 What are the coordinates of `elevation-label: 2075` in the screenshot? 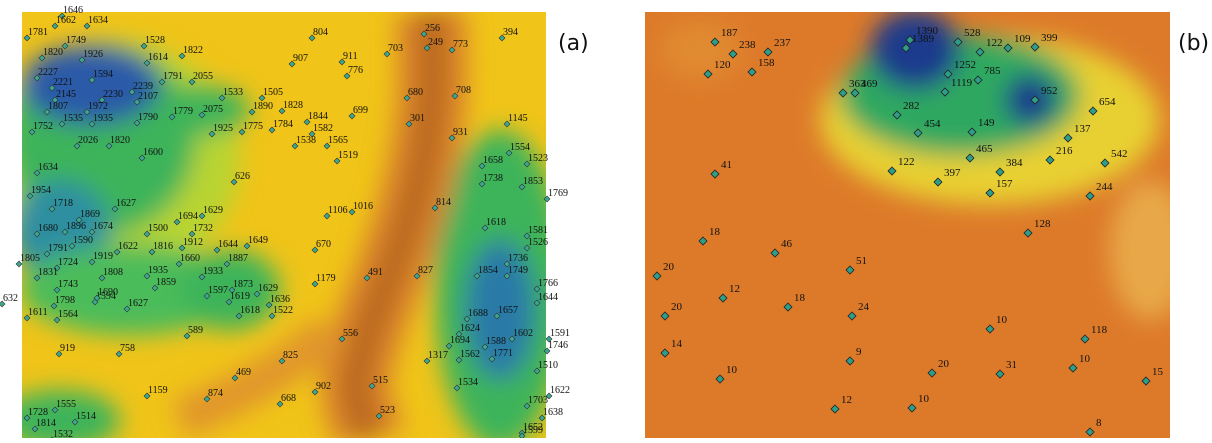 It's located at (213, 109).